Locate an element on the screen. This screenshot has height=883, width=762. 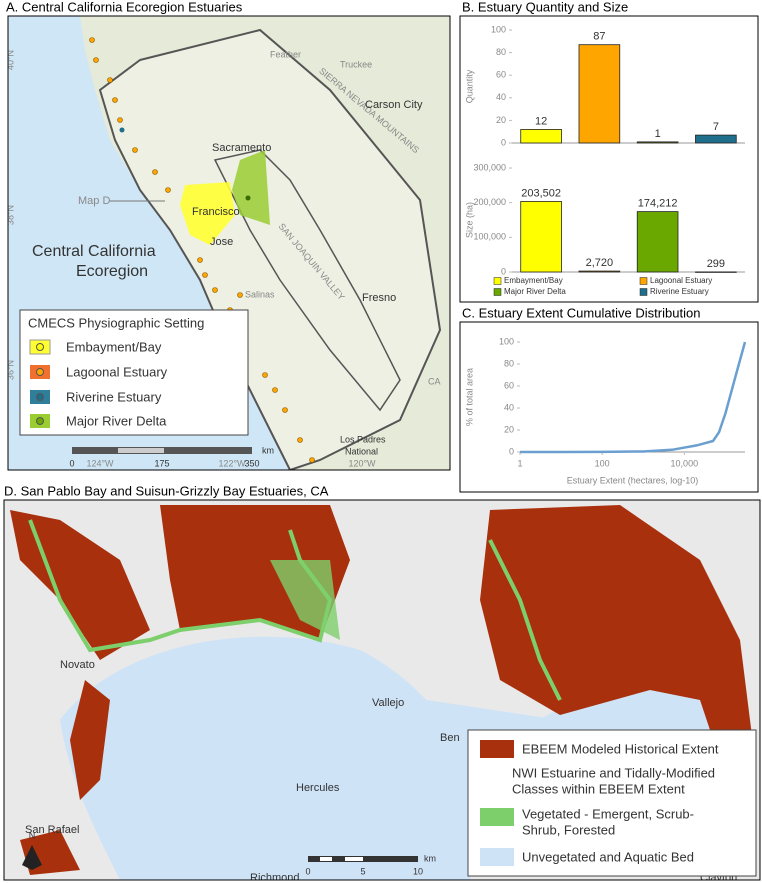
place-label: Richmond is located at coordinates (275, 877).